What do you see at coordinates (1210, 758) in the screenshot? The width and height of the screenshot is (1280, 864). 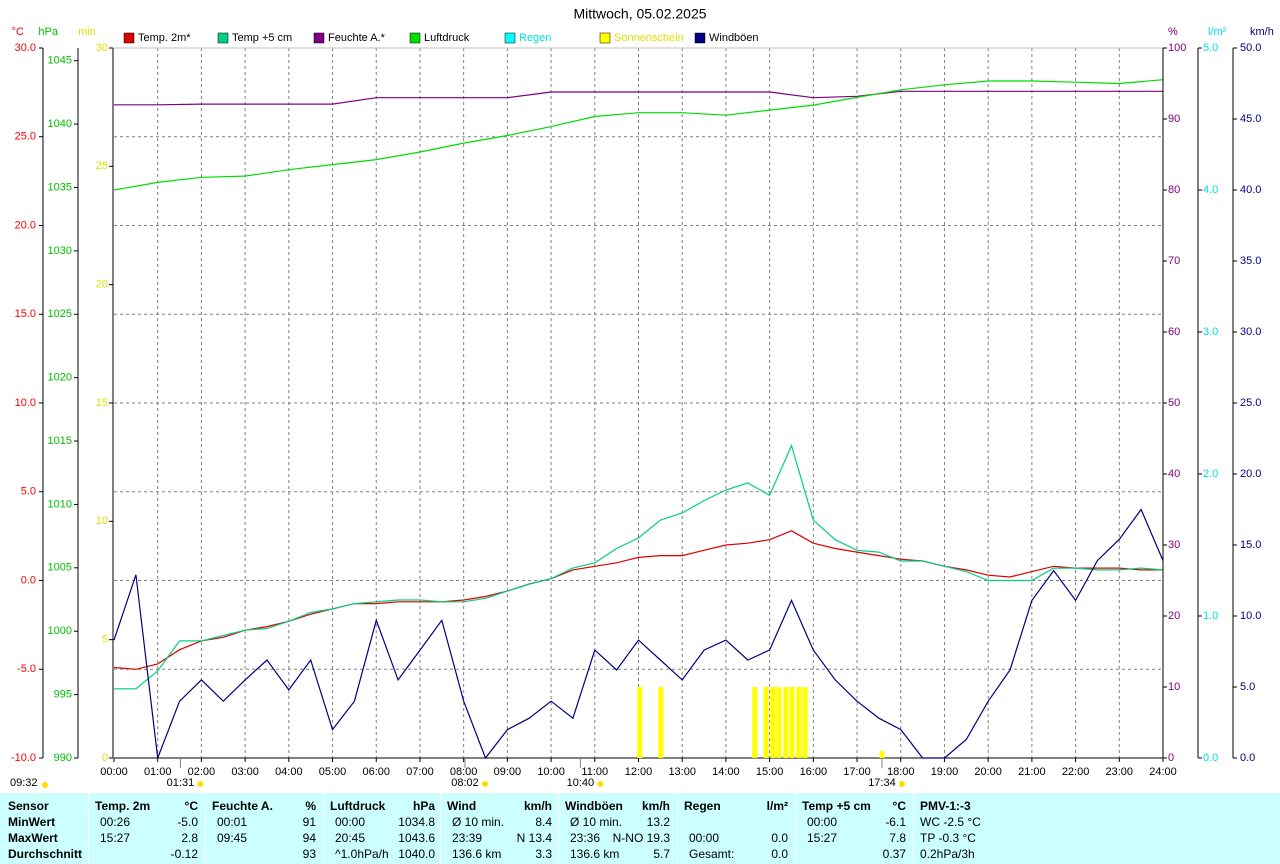 I see `y-tick-label: 0.0` at bounding box center [1210, 758].